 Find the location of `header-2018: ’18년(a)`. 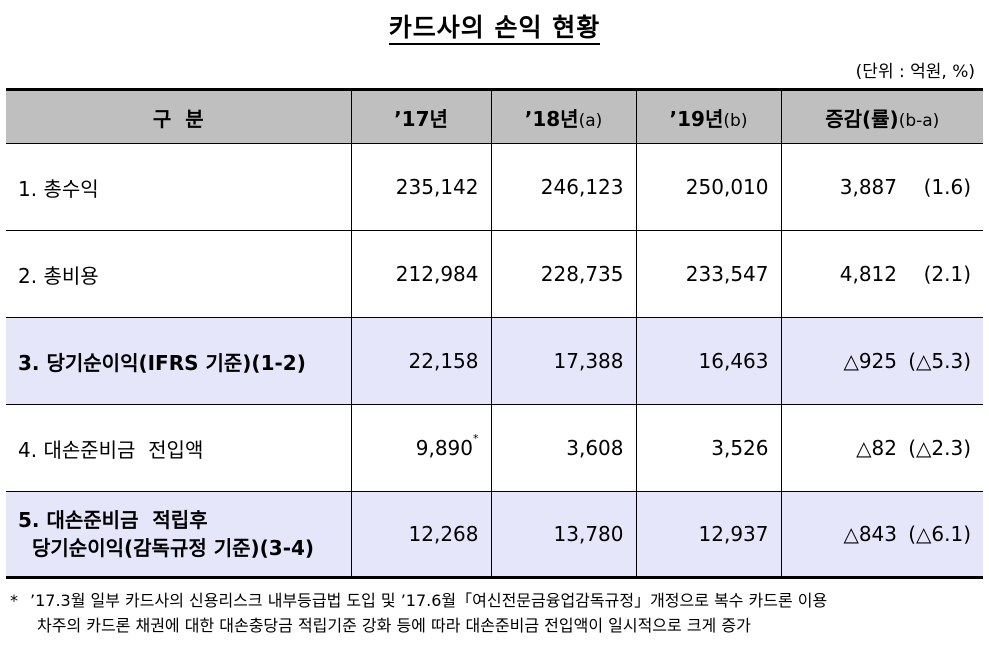

header-2018: ’18년(a) is located at coordinates (563, 116).